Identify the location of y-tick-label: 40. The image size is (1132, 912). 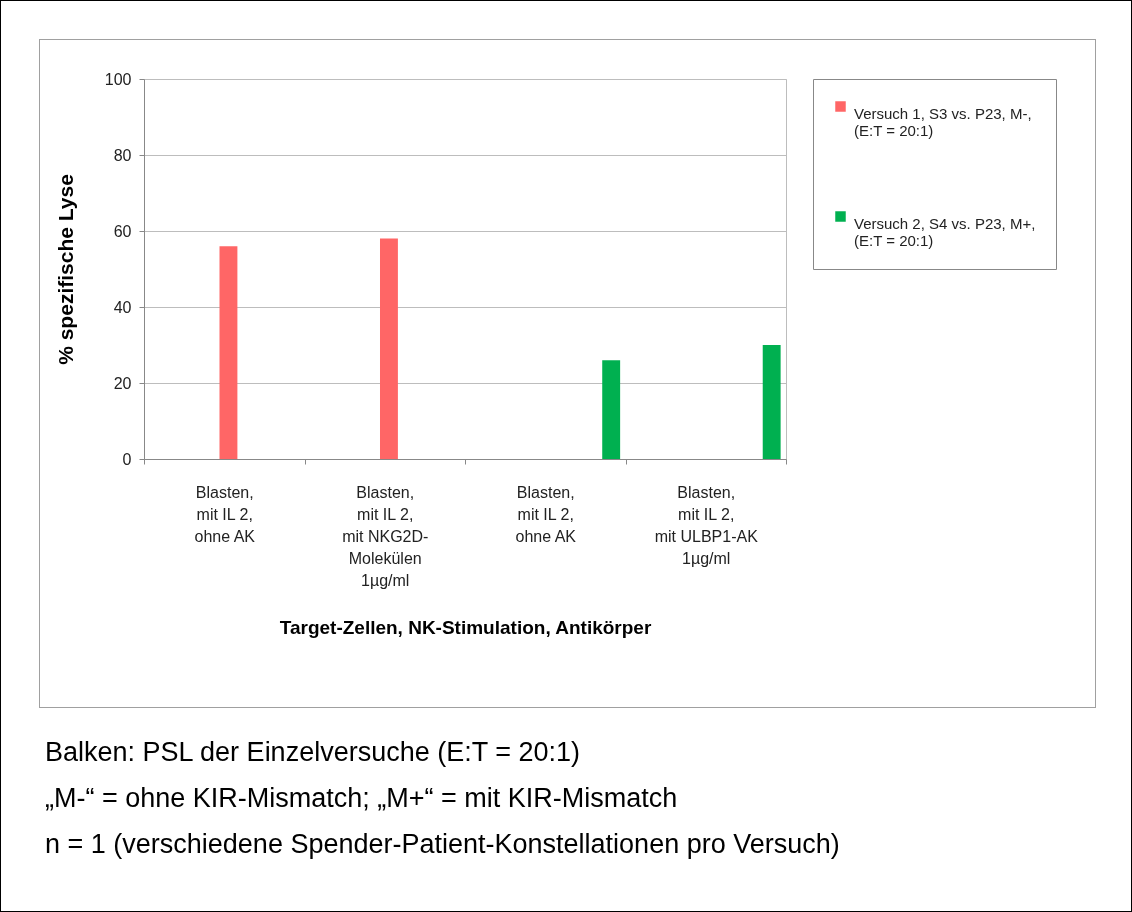
(122, 307).